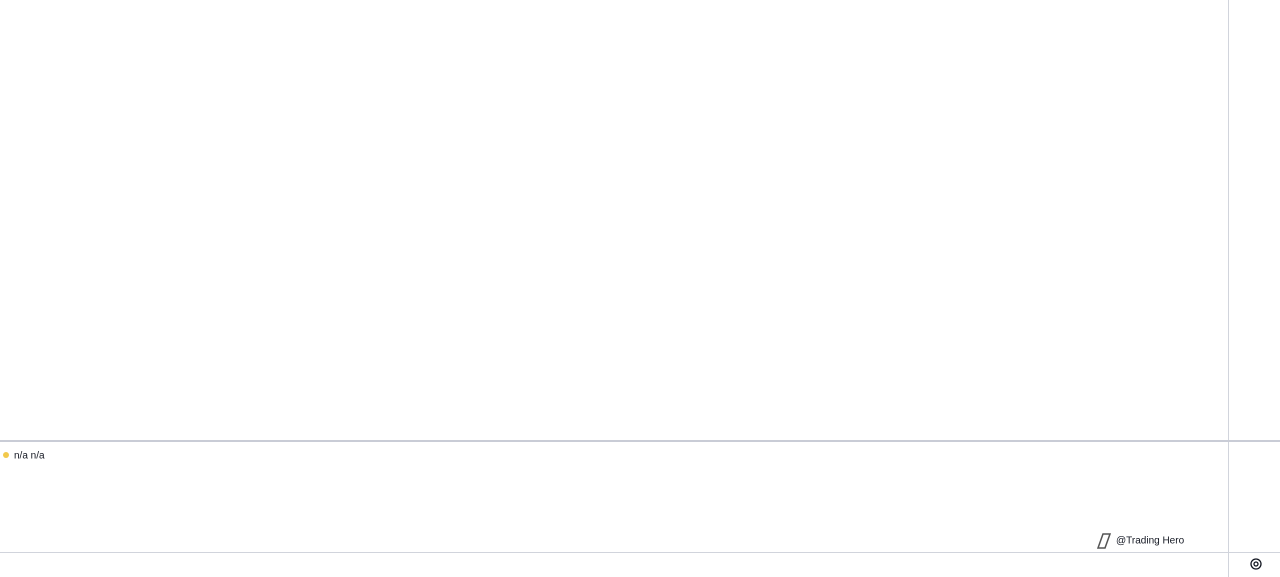 Image resolution: width=1280 pixels, height=577 pixels. I want to click on legend-dot, so click(6, 455).